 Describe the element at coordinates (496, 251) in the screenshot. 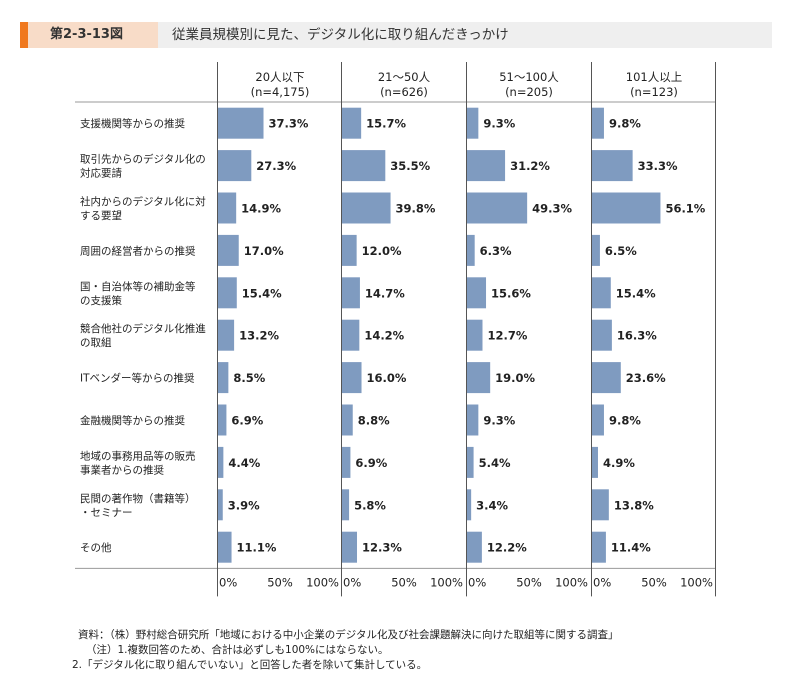

I see `data-label: 6.3%` at that location.